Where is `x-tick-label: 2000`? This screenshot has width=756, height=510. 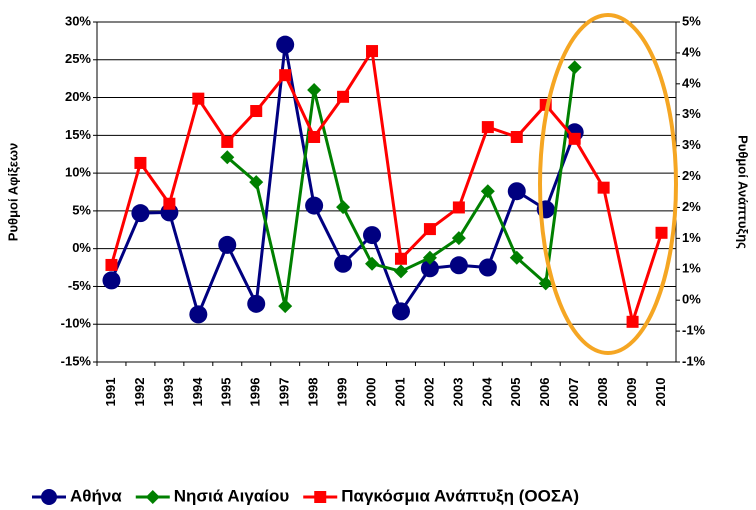 x-tick-label: 2000 is located at coordinates (370, 392).